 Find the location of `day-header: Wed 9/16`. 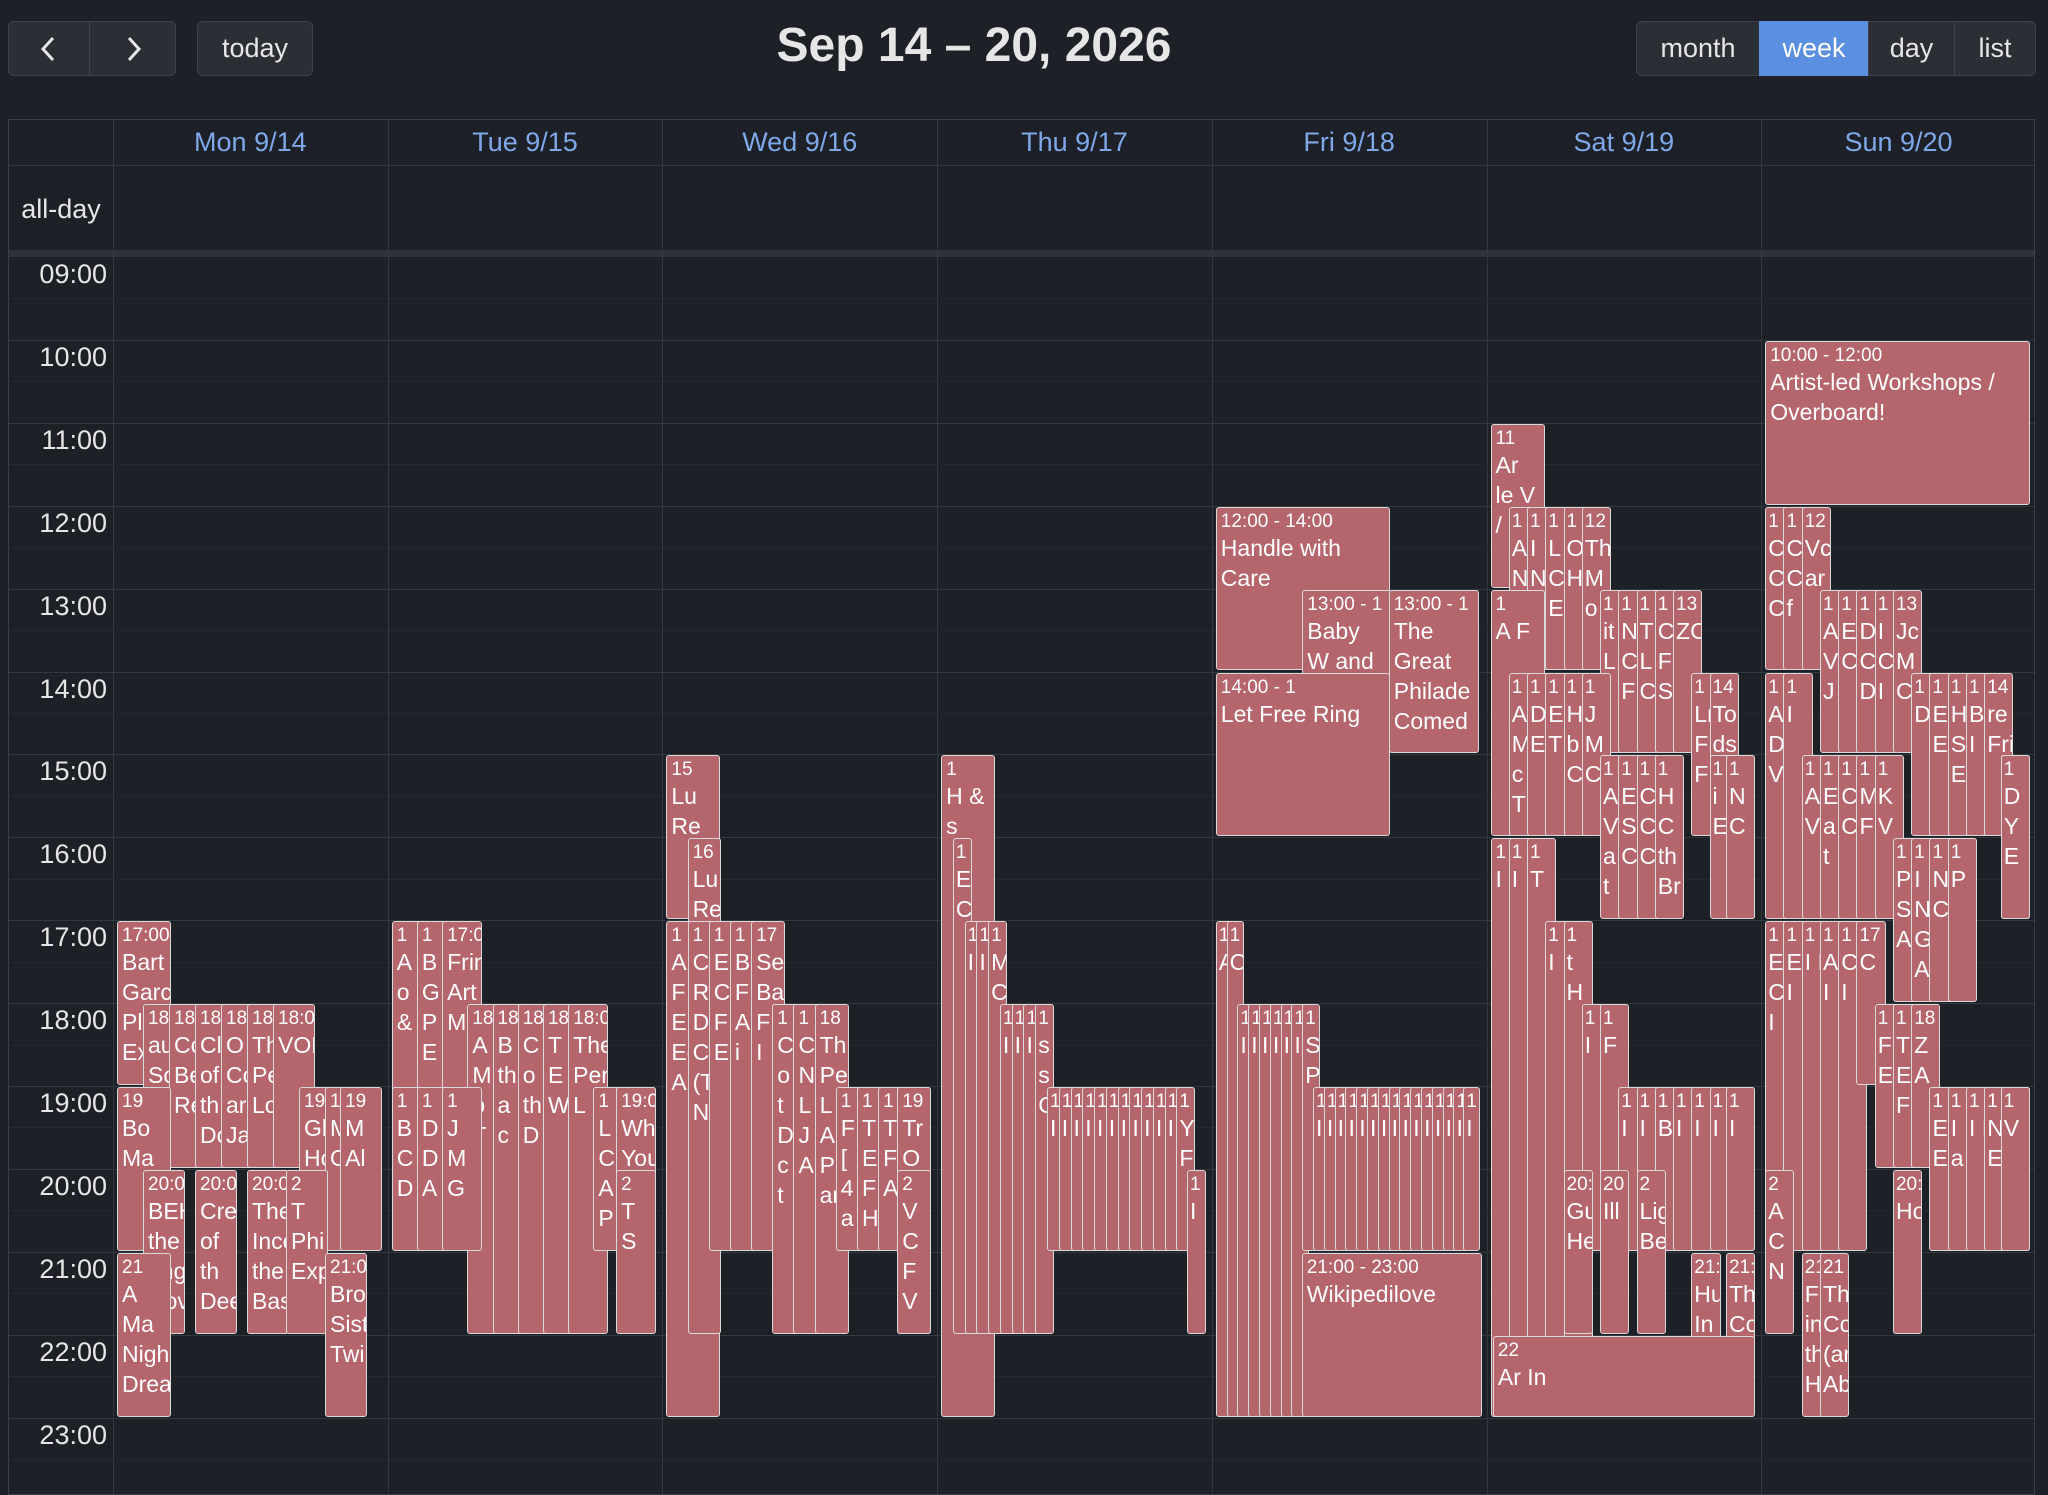

day-header: Wed 9/16 is located at coordinates (800, 142).